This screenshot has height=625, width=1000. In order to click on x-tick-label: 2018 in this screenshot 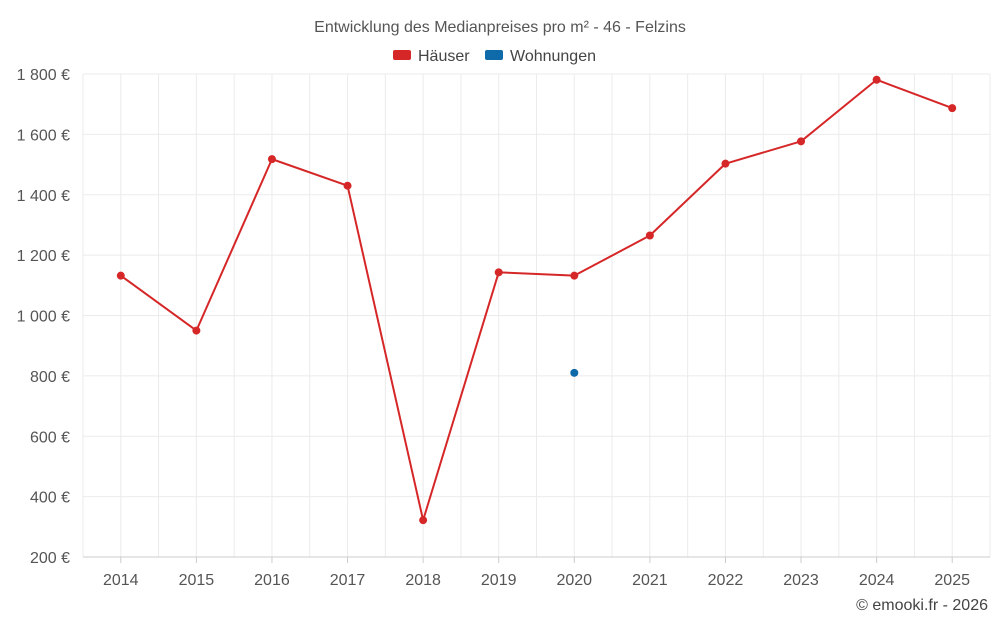, I will do `click(423, 580)`.